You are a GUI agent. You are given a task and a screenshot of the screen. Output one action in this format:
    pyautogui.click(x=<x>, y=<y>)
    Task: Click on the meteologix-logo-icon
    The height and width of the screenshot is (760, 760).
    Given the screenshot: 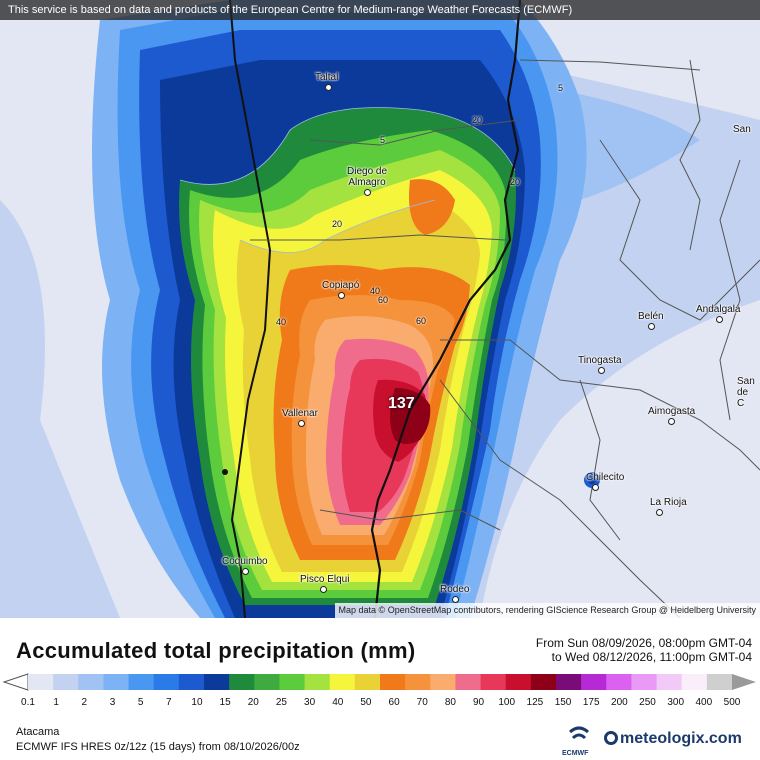 What is the action you would take?
    pyautogui.click(x=611, y=738)
    